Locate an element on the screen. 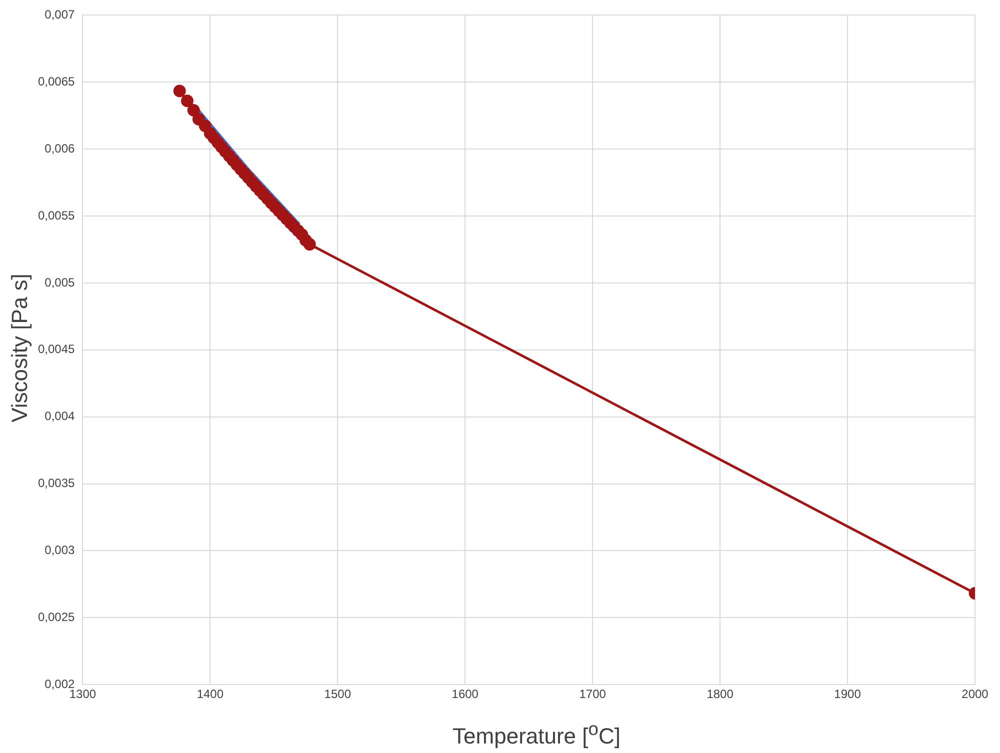  y-tick-label: 0,0045 is located at coordinates (57, 349).